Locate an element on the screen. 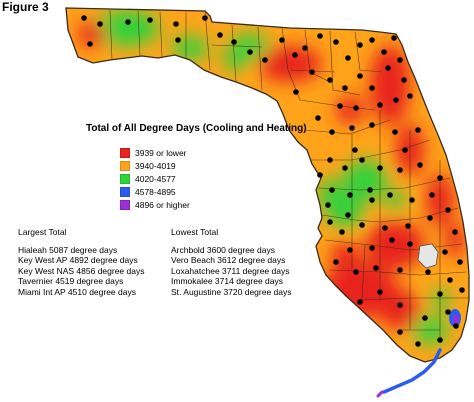  largest-total-heading: Largest Total is located at coordinates (42, 232).